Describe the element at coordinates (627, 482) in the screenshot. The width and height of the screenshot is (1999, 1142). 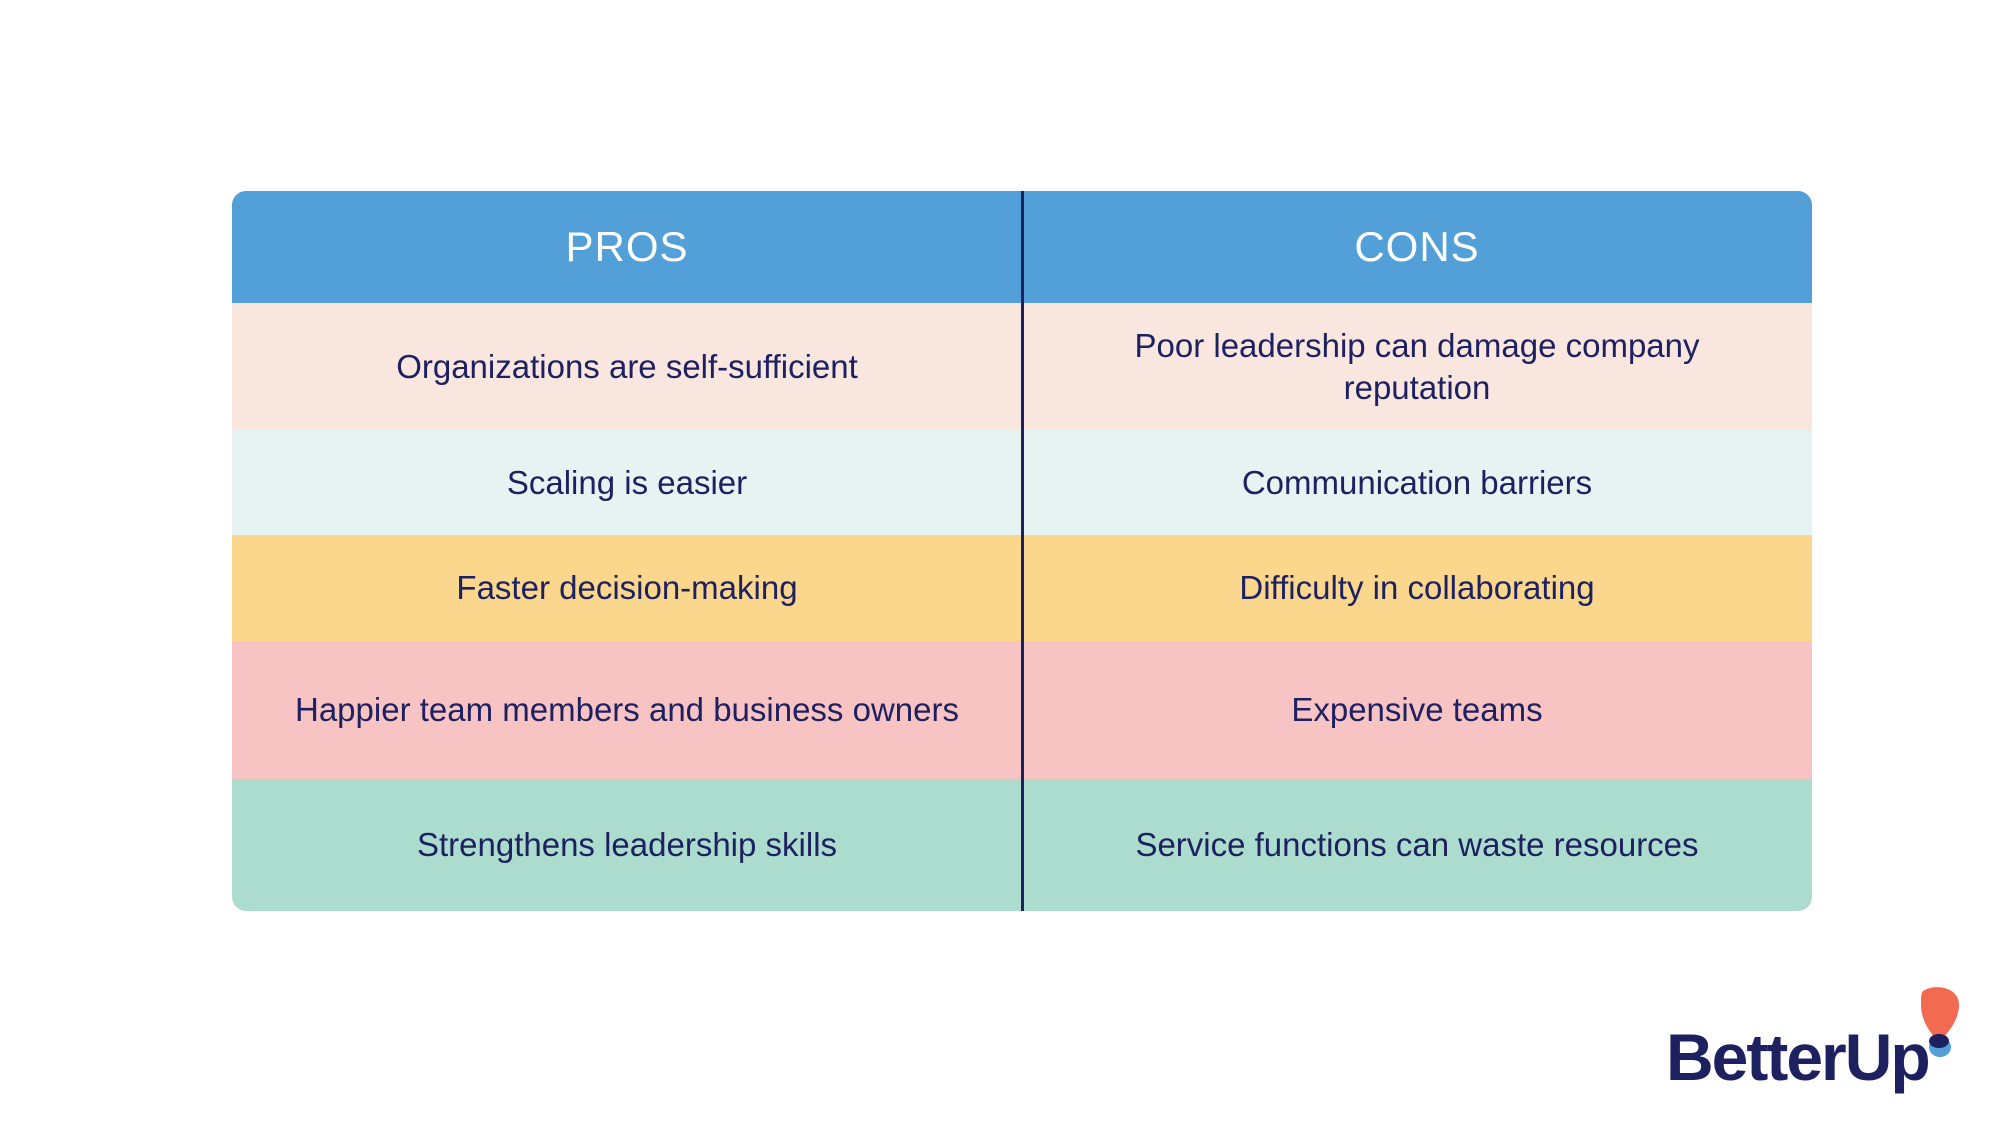
I see `pro-cell: Scaling is easier` at that location.